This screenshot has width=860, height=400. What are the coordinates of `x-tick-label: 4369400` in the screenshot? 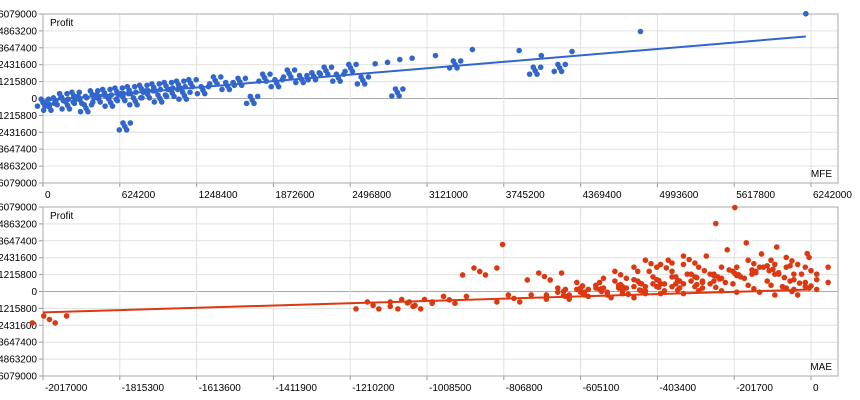 It's located at (602, 195).